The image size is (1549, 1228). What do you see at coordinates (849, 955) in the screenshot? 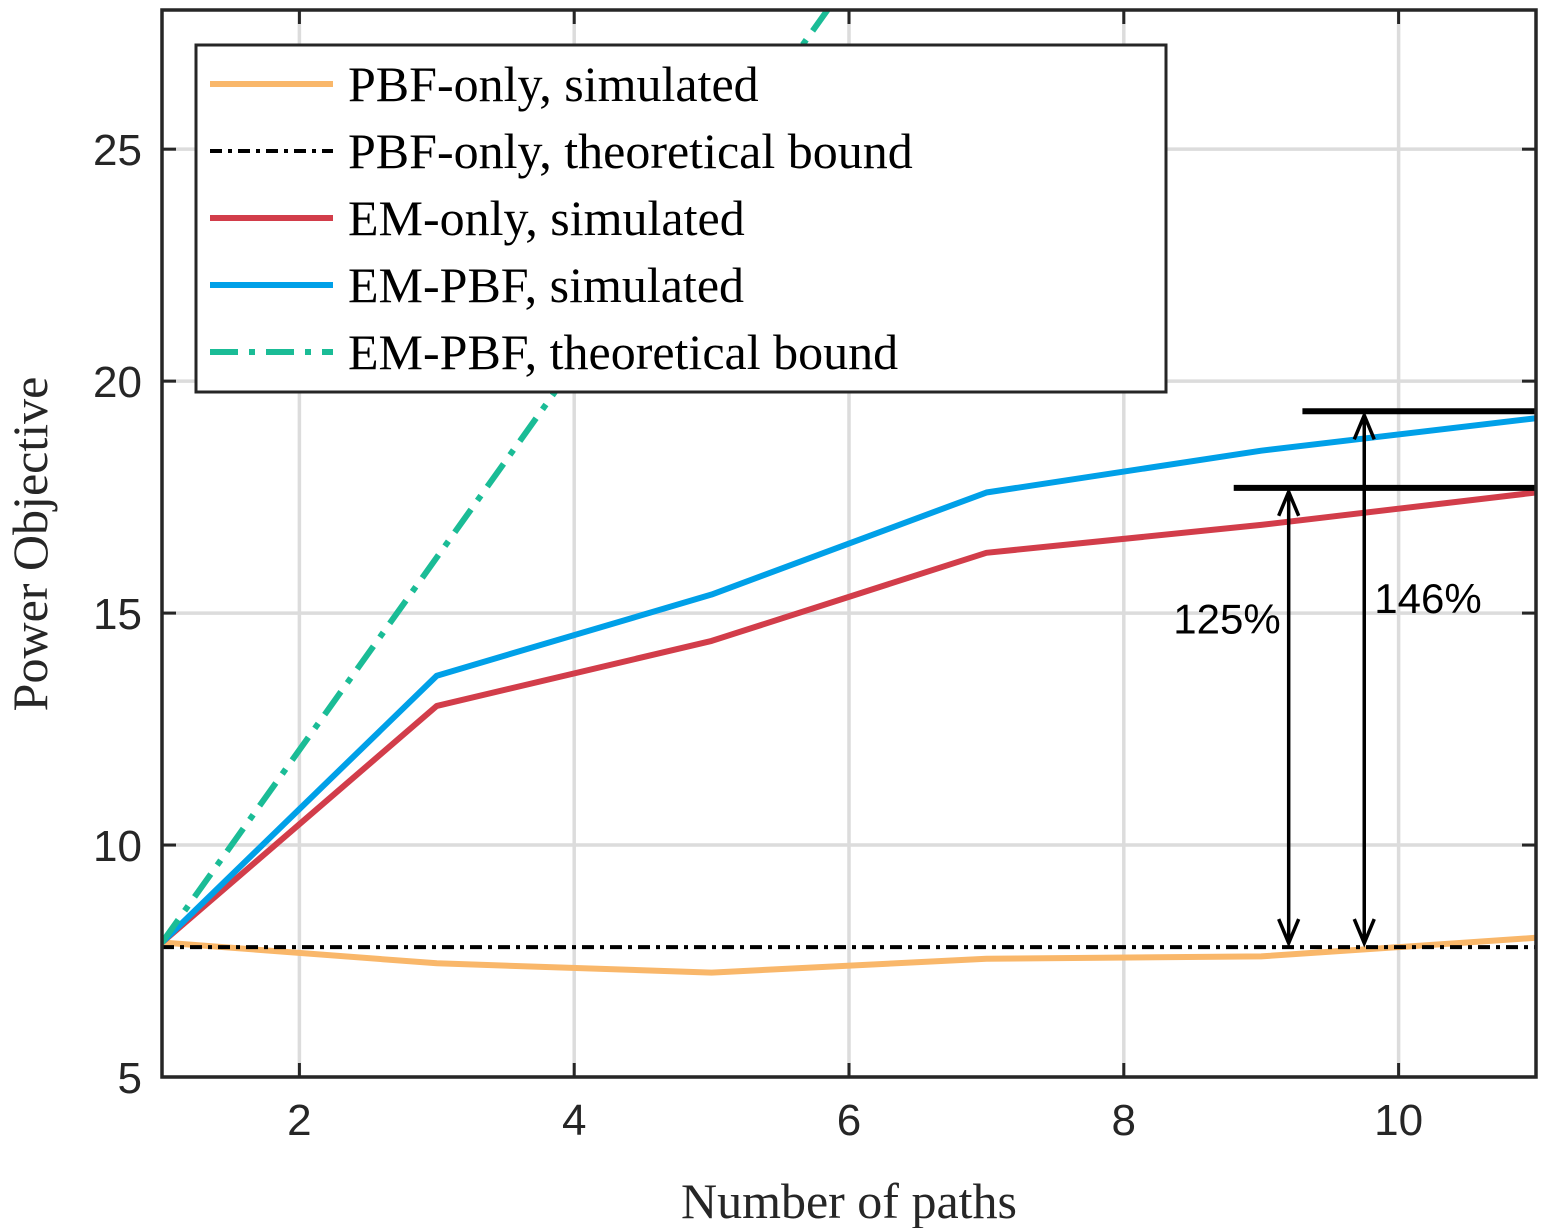
I see `series-line-pbf-only-simulated` at bounding box center [849, 955].